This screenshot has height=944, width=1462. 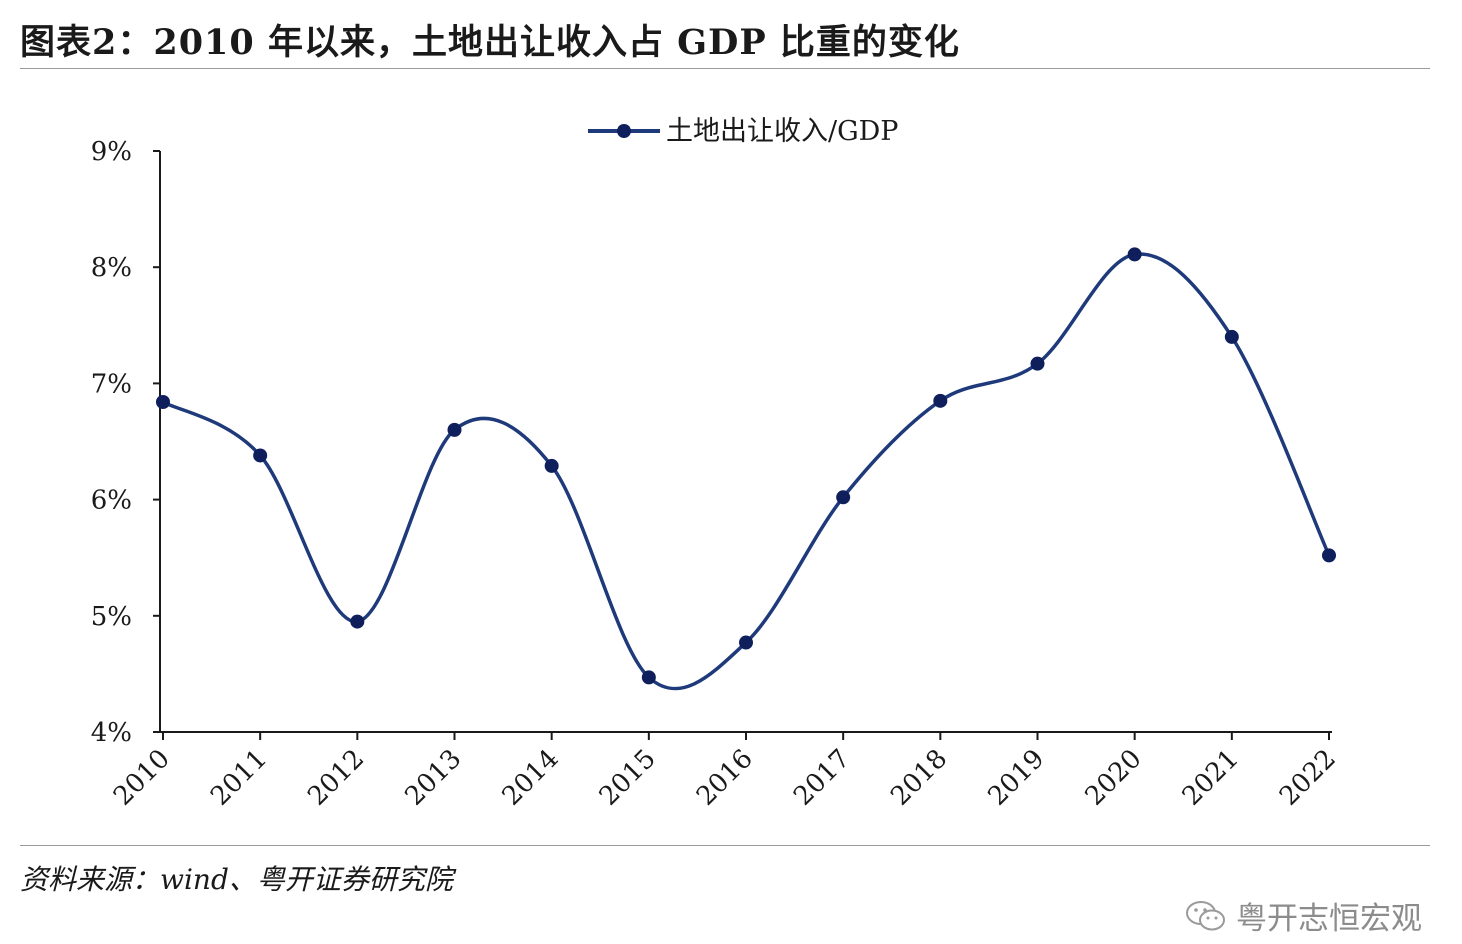 I want to click on x-tick-label: 2022, so click(x=1308, y=778).